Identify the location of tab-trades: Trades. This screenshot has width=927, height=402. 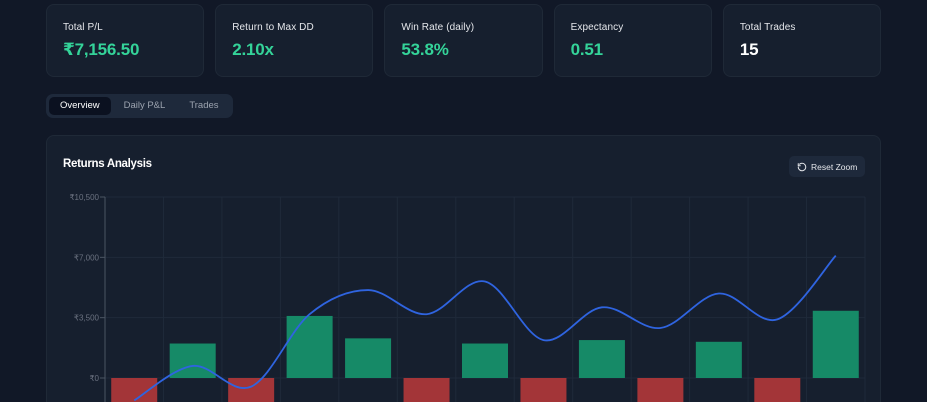
(204, 105).